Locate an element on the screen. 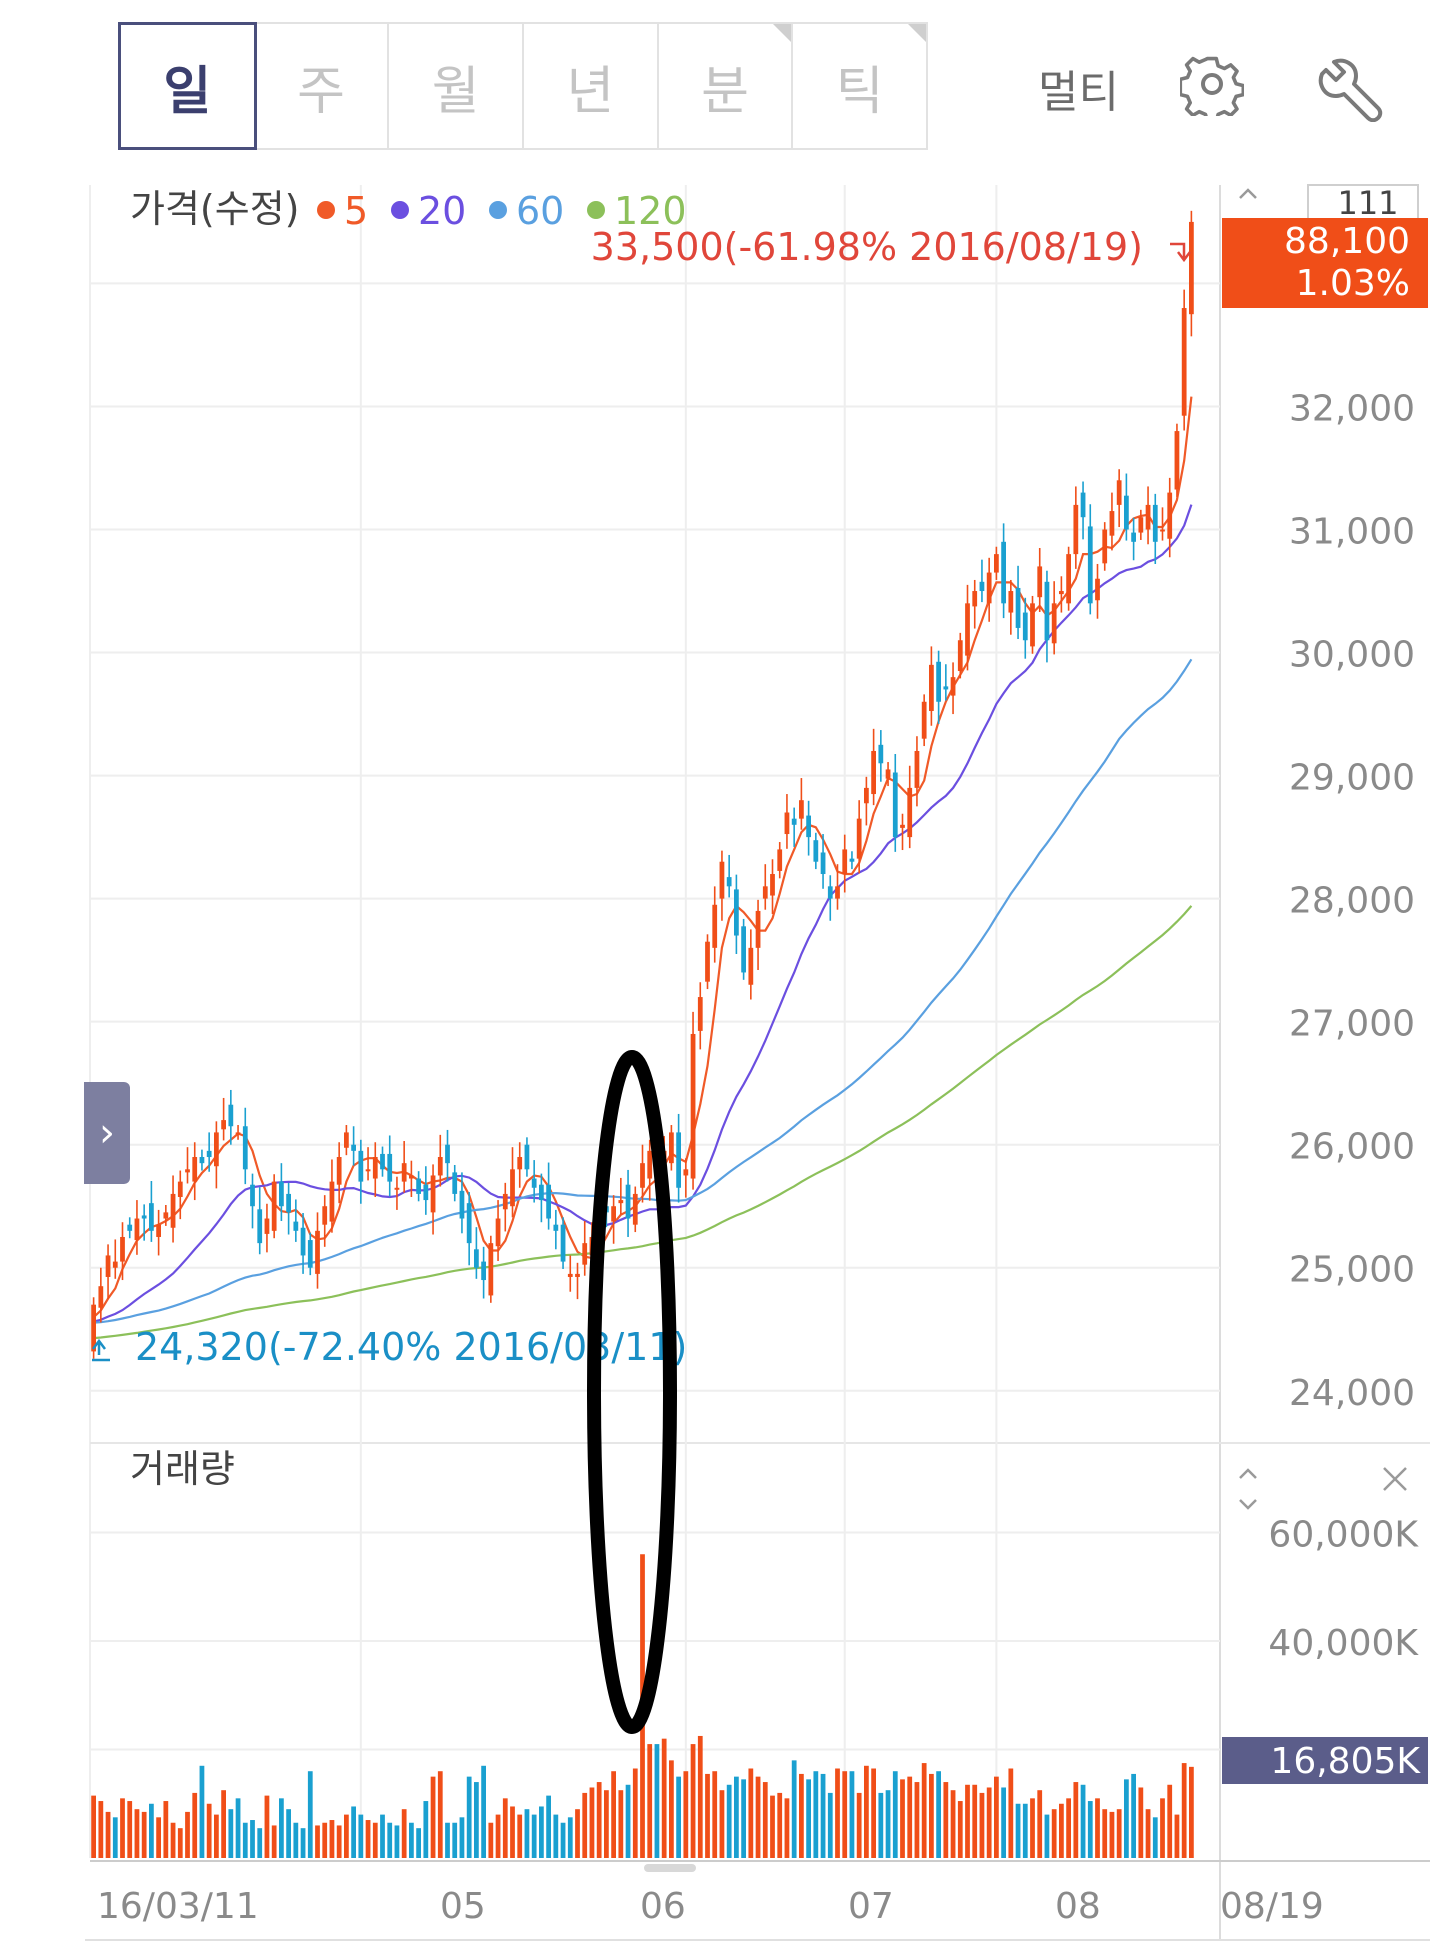 This screenshot has width=1440, height=1951. gear-icon is located at coordinates (1212, 84).